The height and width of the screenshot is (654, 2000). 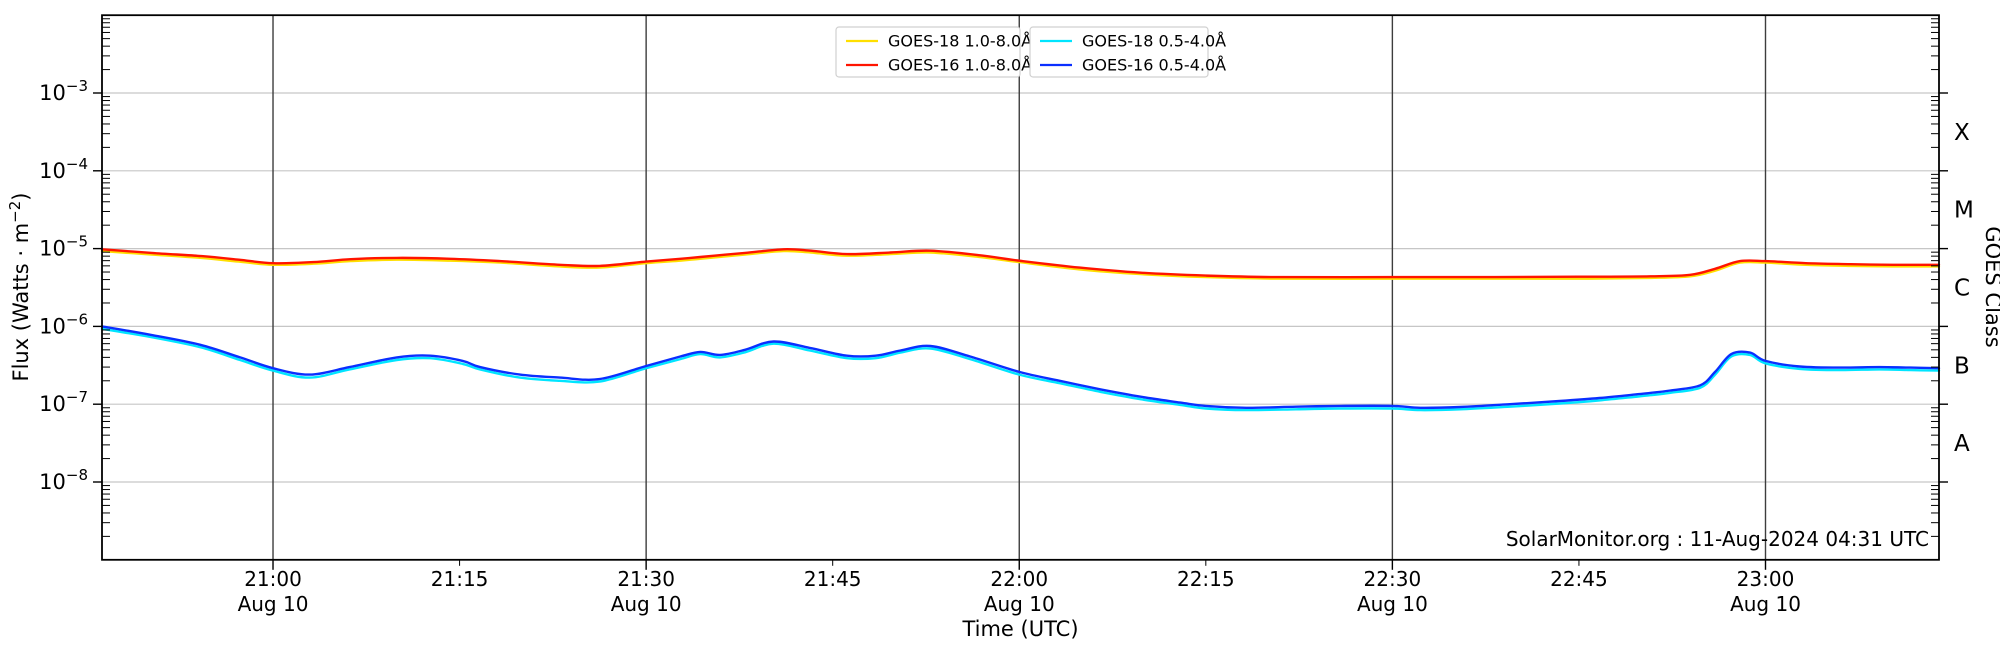 What do you see at coordinates (1154, 65) in the screenshot?
I see `legend-label: GOES-16 0.5-4.0Å` at bounding box center [1154, 65].